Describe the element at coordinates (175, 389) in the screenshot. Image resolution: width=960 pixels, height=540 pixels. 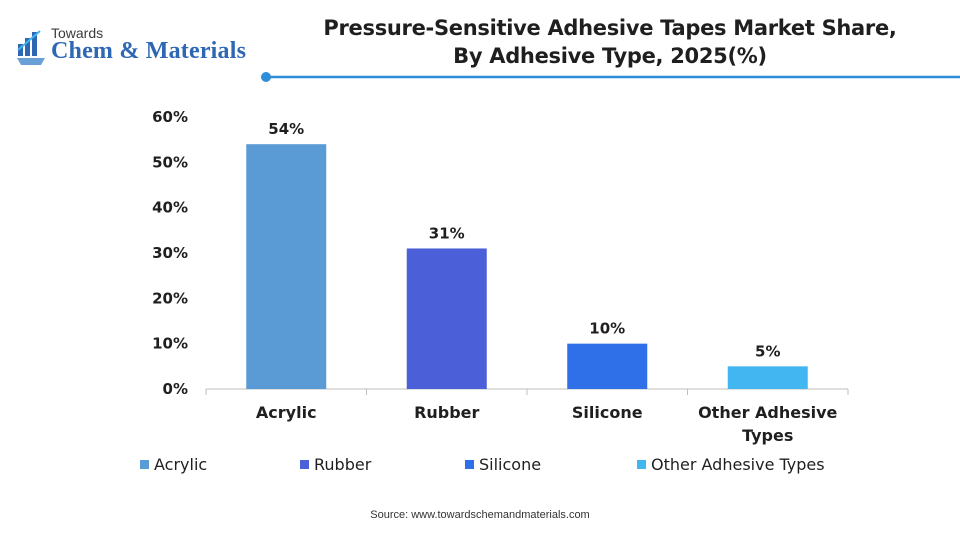
I see `y-tick-label: 0%` at that location.